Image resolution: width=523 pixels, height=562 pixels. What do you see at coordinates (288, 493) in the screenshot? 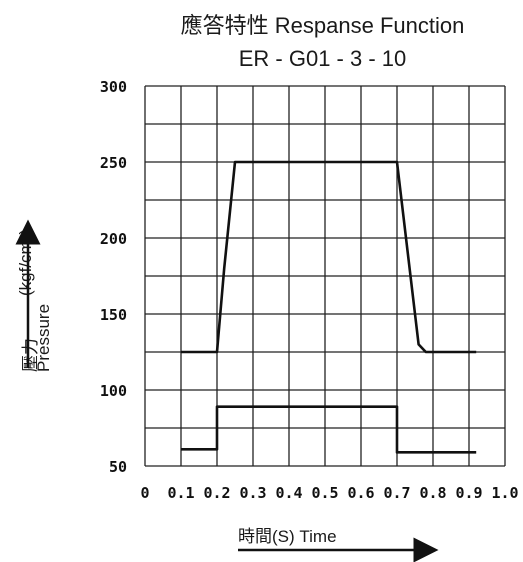
I see `x-tick-label: 0.4` at bounding box center [288, 493].